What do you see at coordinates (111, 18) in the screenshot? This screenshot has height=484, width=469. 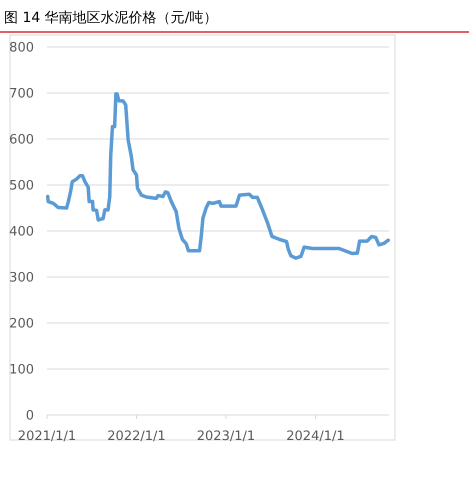 I see `chart-title: 图 14 华南地区水泥价格（元/吨）` at bounding box center [111, 18].